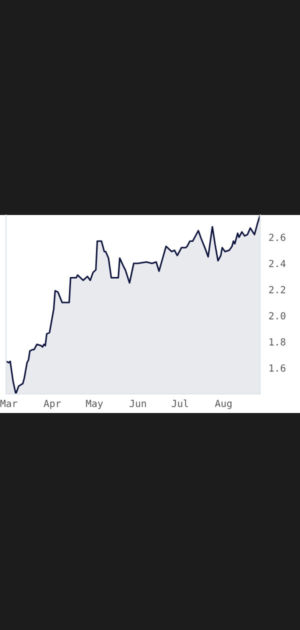 Image resolution: width=300 pixels, height=630 pixels. What do you see at coordinates (180, 404) in the screenshot?
I see `x-tick-label: Jul` at bounding box center [180, 404].